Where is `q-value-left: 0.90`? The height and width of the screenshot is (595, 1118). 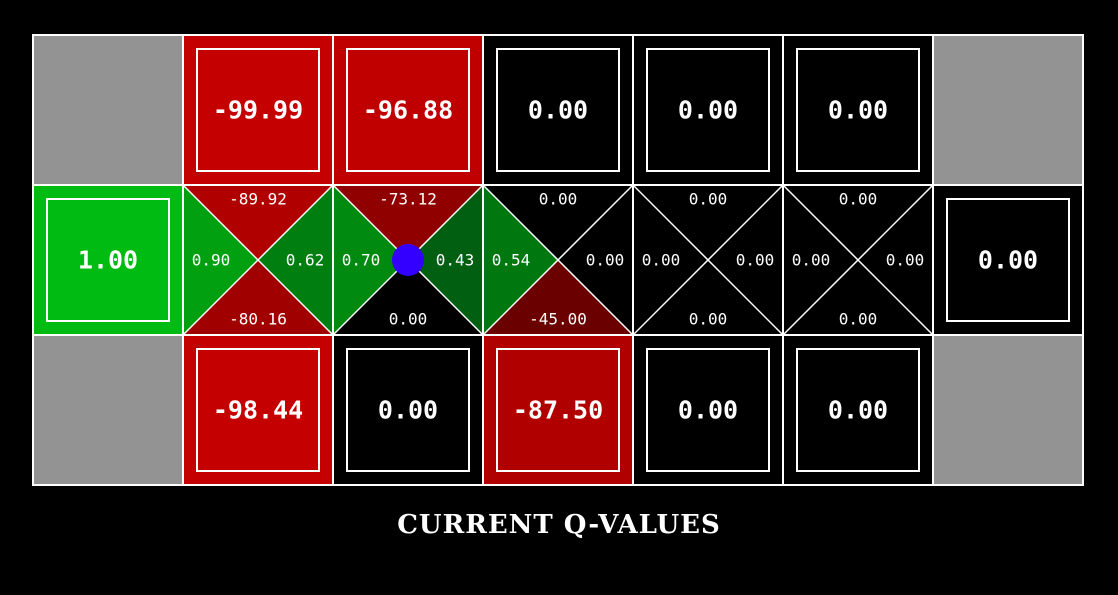
q-value-left: 0.90 is located at coordinates (211, 260).